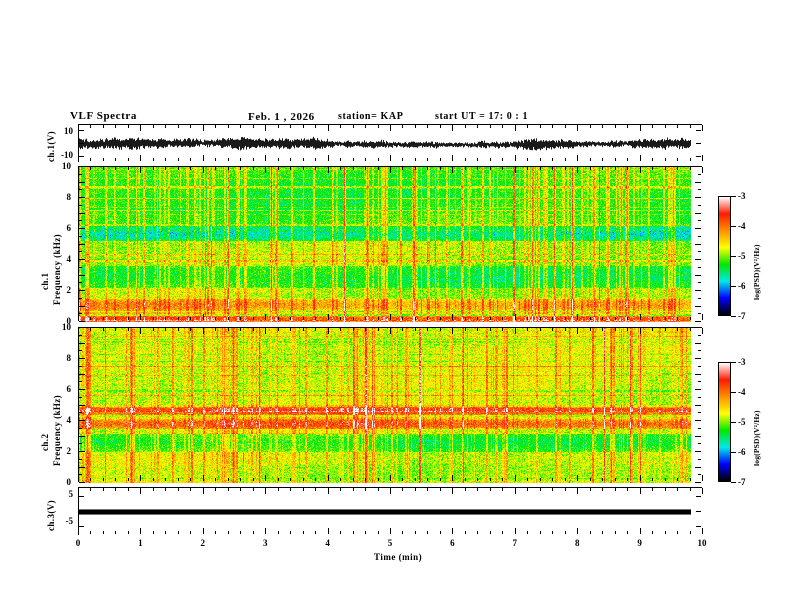 Image resolution: width=792 pixels, height=612 pixels. I want to click on axis-tick-label: -6, so click(742, 452).